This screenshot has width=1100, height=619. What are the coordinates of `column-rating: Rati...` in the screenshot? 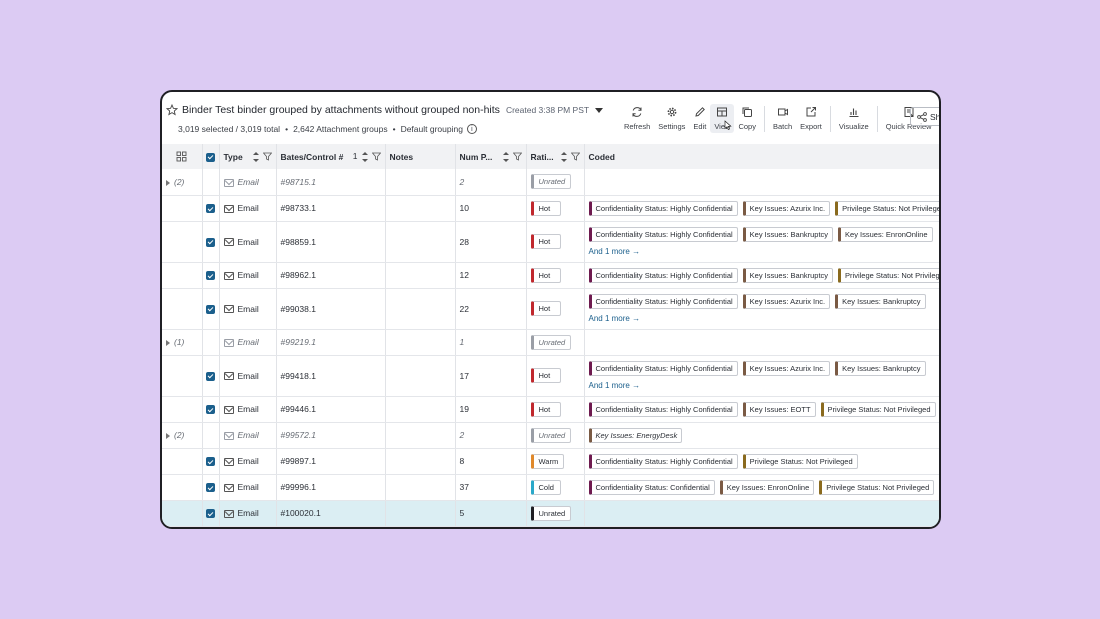 It's located at (555, 156).